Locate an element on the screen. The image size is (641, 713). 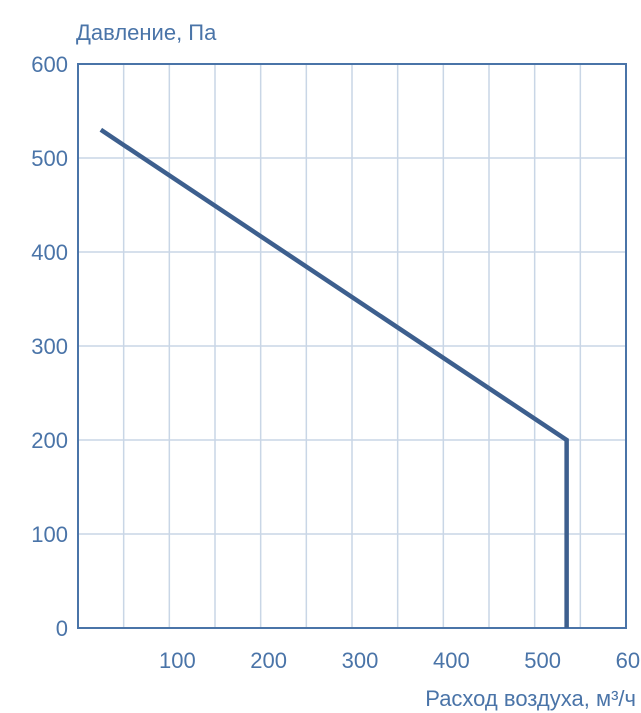
y-tick-label: 100 is located at coordinates (49, 534).